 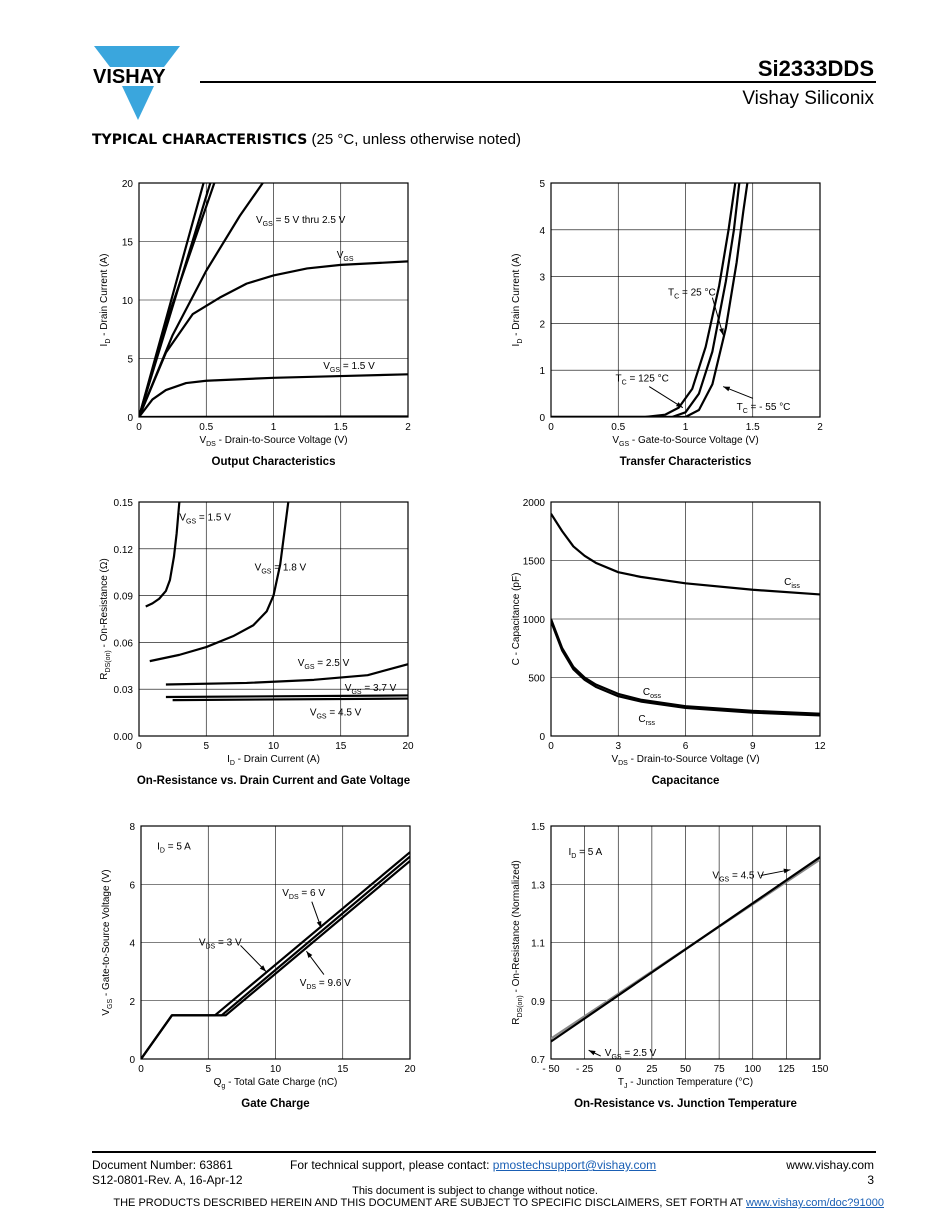 What do you see at coordinates (132, 944) in the screenshot?
I see `y-tick-label: 4` at bounding box center [132, 944].